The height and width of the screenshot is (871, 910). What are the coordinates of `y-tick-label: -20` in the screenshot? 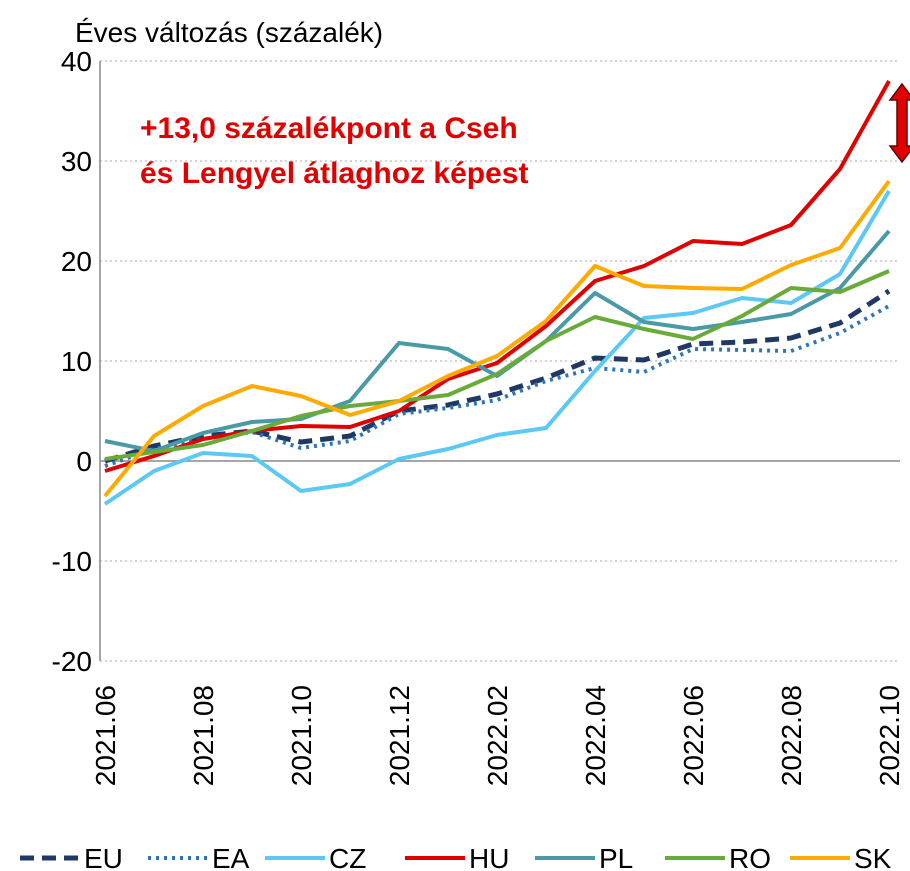 It's located at (72, 661).